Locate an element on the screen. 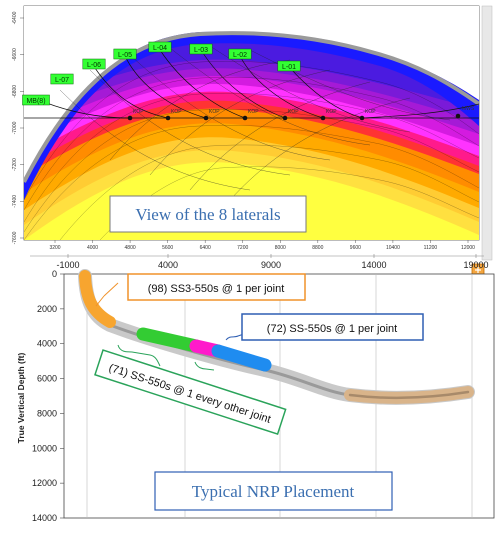  kop-points is located at coordinates (294, 117).